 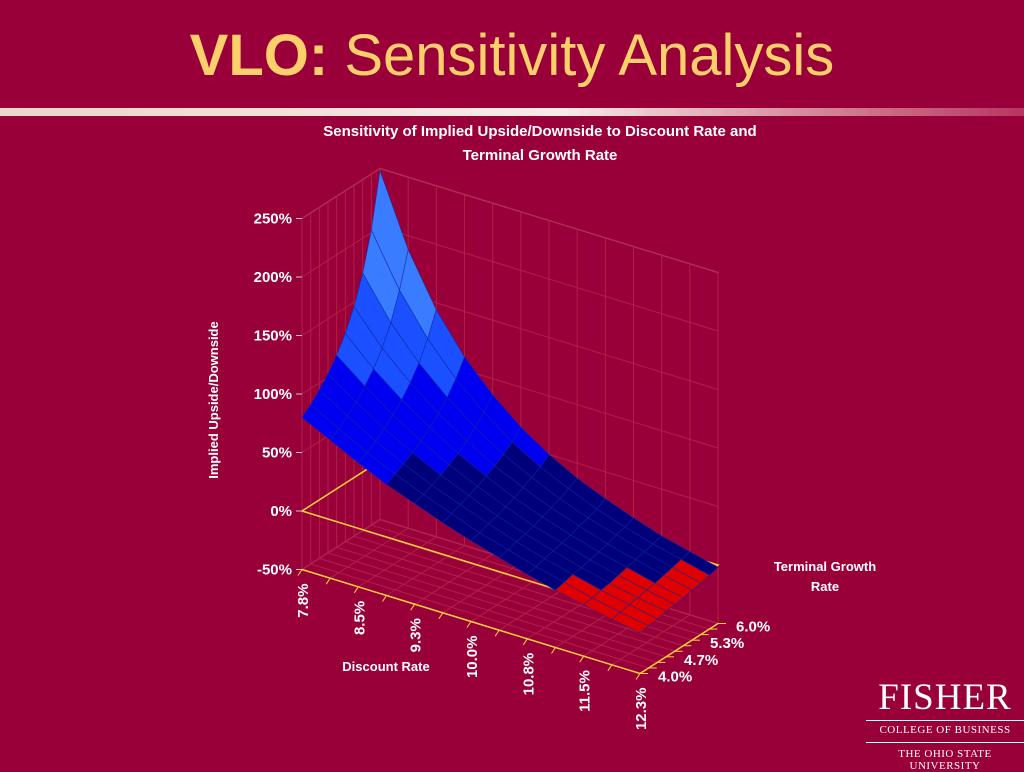 I want to click on x-tick-label: 8.5%, so click(x=359, y=618).